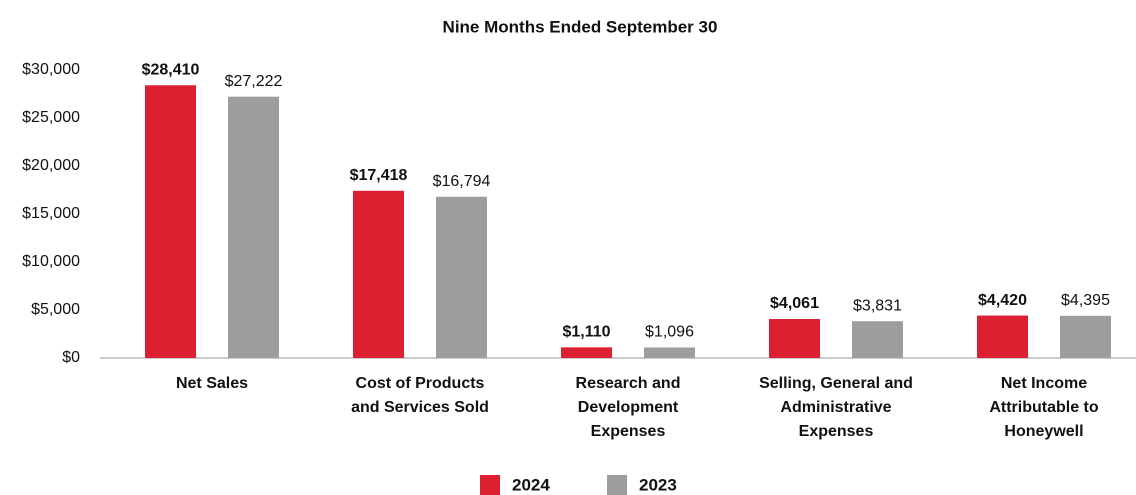 The image size is (1136, 495). Describe the element at coordinates (1044, 407) in the screenshot. I see `x-tick-label: Attributable to` at that location.